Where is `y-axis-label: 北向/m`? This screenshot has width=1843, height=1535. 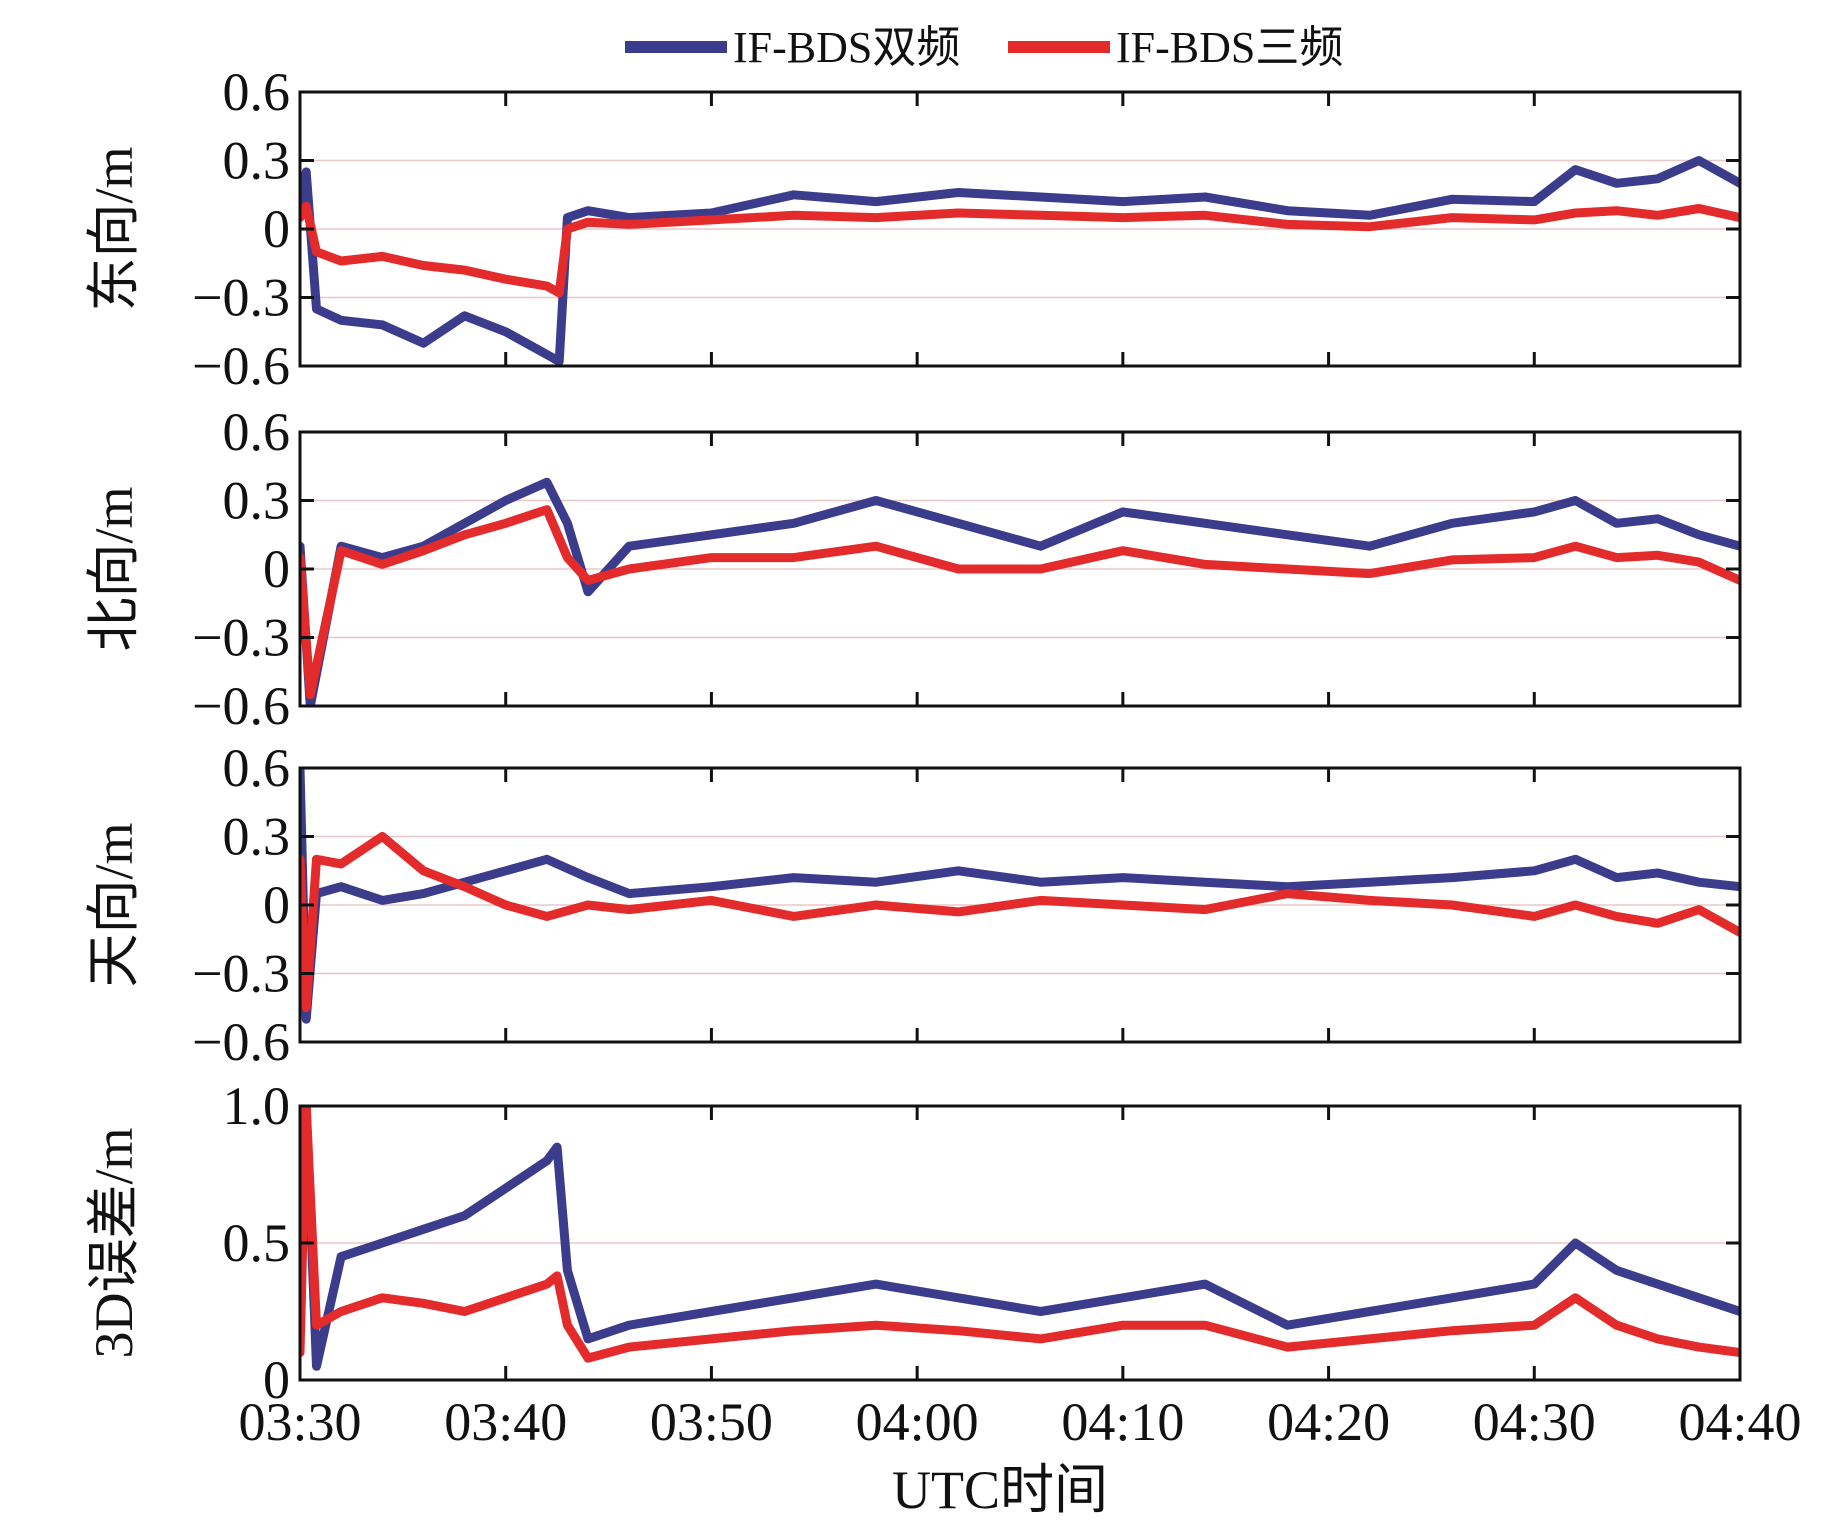
y-axis-label: 北向/m is located at coordinates (114, 568).